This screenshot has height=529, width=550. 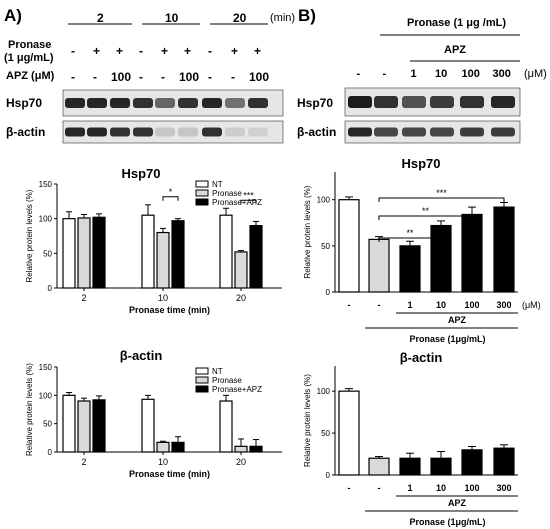 What do you see at coordinates (83, 462) in the screenshot?
I see `x-tick-label: 2` at bounding box center [83, 462].